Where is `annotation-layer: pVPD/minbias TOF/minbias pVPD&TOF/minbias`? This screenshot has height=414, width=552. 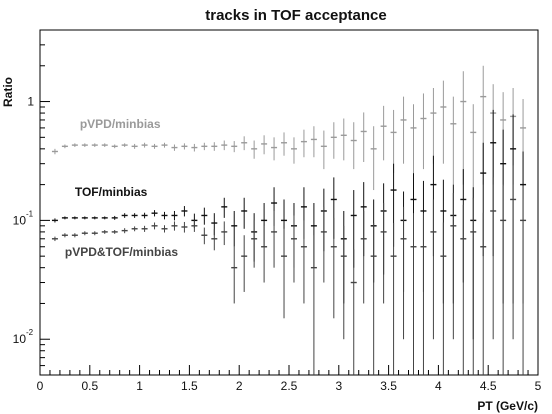 annotation-layer: pVPD/minbias TOF/minbias pVPD&TOF/minbias is located at coordinates (121, 188).